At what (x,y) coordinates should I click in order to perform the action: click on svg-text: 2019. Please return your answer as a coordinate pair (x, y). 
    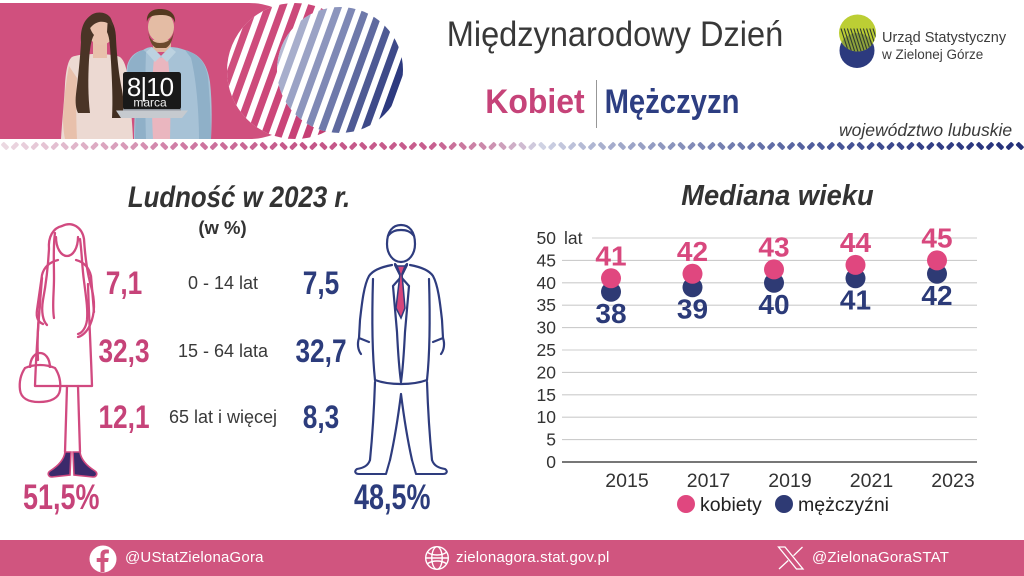
    Looking at the image, I should click on (789, 481).